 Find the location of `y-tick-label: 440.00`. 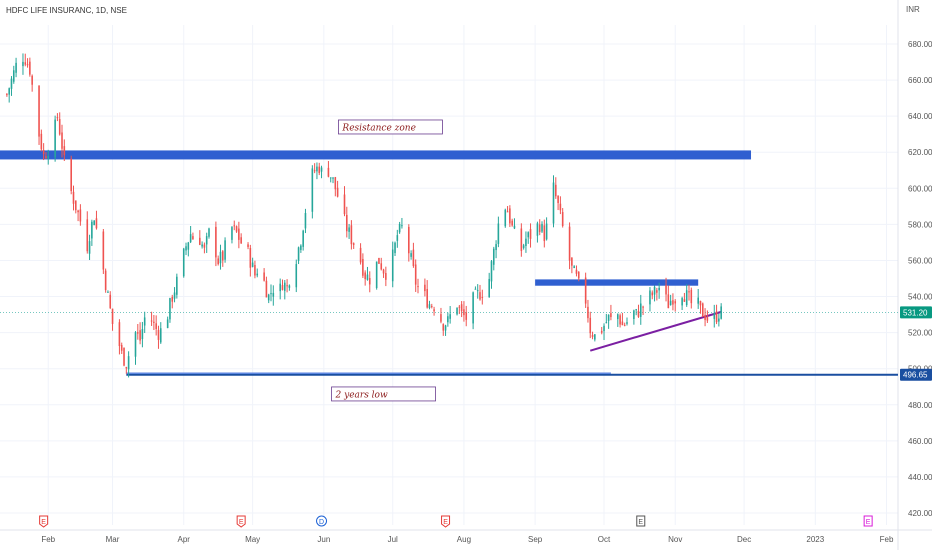

y-tick-label: 440.00 is located at coordinates (920, 477).